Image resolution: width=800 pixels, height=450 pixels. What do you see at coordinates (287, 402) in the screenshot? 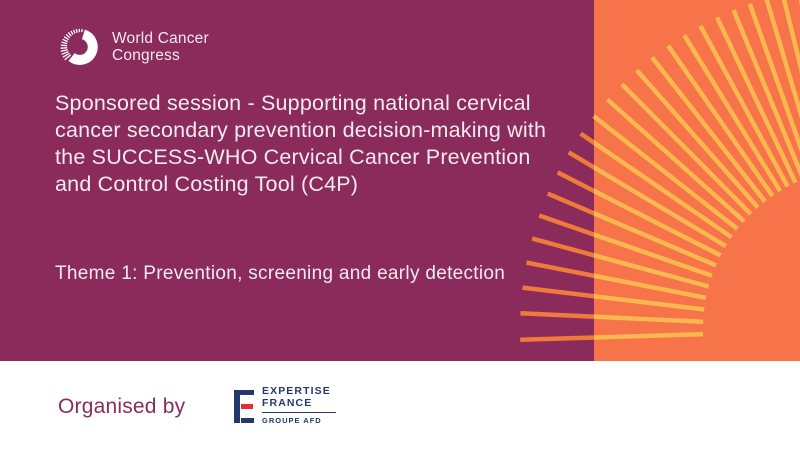
I see `ef-name-line2: FRANCE` at bounding box center [287, 402].